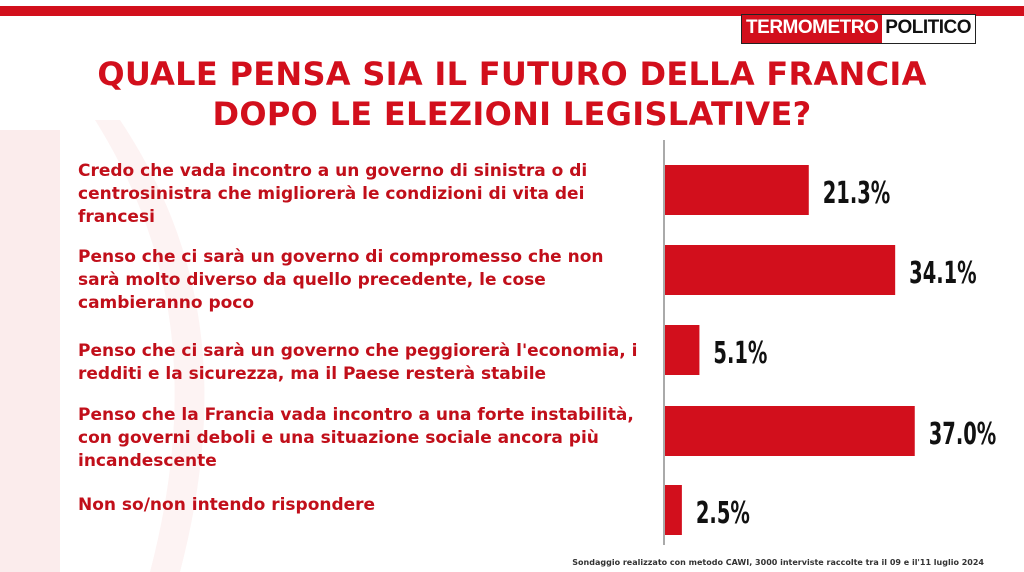  Describe the element at coordinates (116, 217) in the screenshot. I see `answer-1-line-3: francesi` at that location.